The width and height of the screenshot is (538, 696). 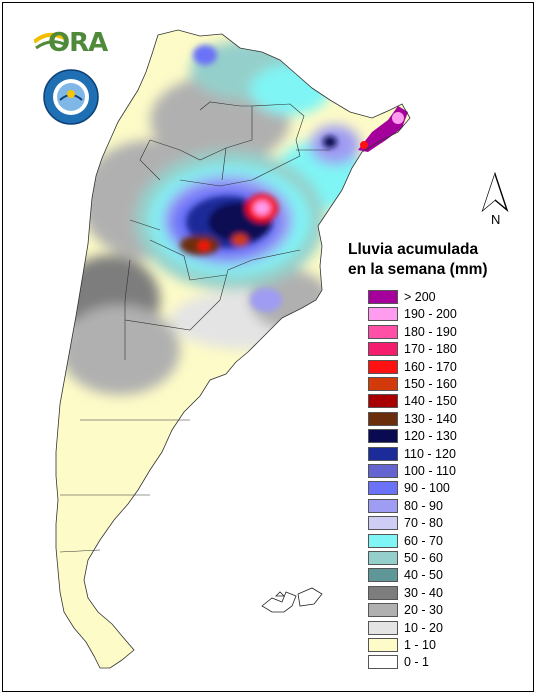 I want to click on legend-label: 80 - 90, so click(x=423, y=505).